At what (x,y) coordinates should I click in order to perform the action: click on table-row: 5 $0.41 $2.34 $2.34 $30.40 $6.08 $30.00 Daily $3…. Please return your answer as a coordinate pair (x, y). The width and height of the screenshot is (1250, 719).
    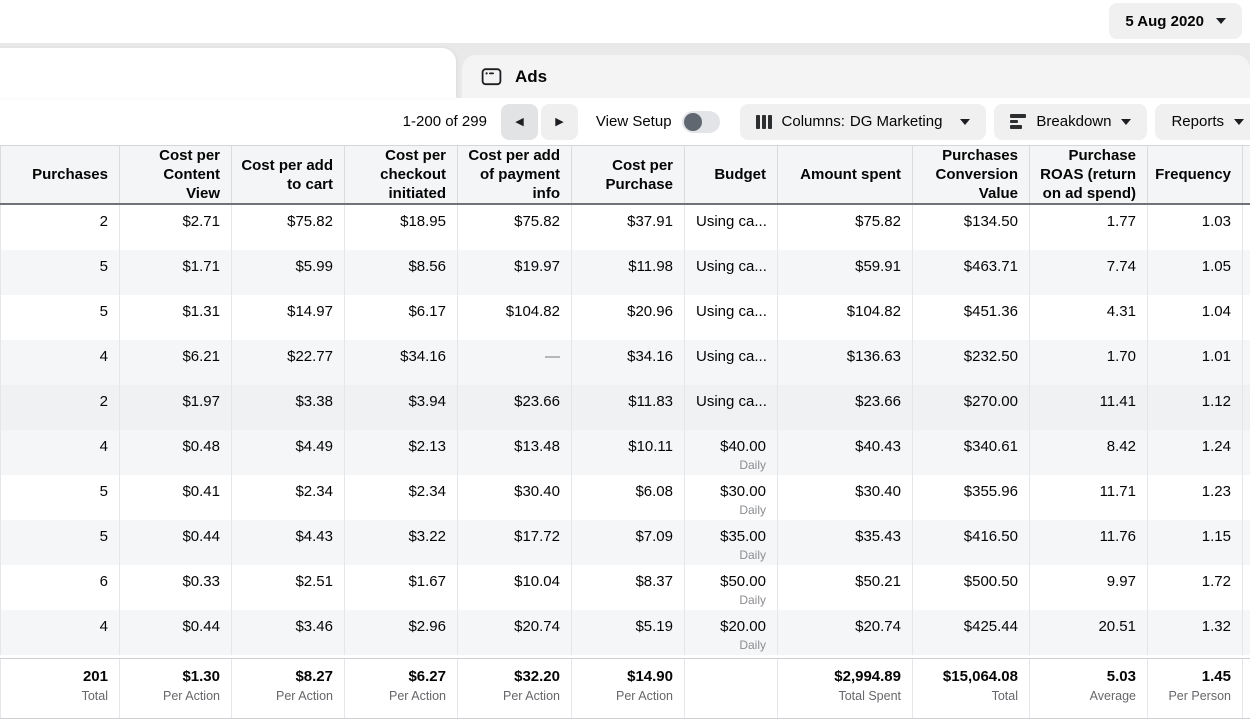
    Looking at the image, I should click on (625, 497).